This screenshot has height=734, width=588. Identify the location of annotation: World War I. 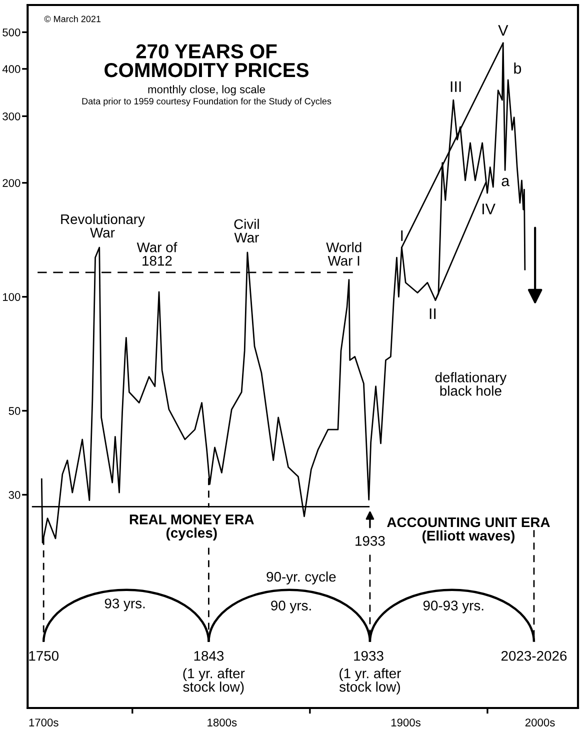
(344, 254).